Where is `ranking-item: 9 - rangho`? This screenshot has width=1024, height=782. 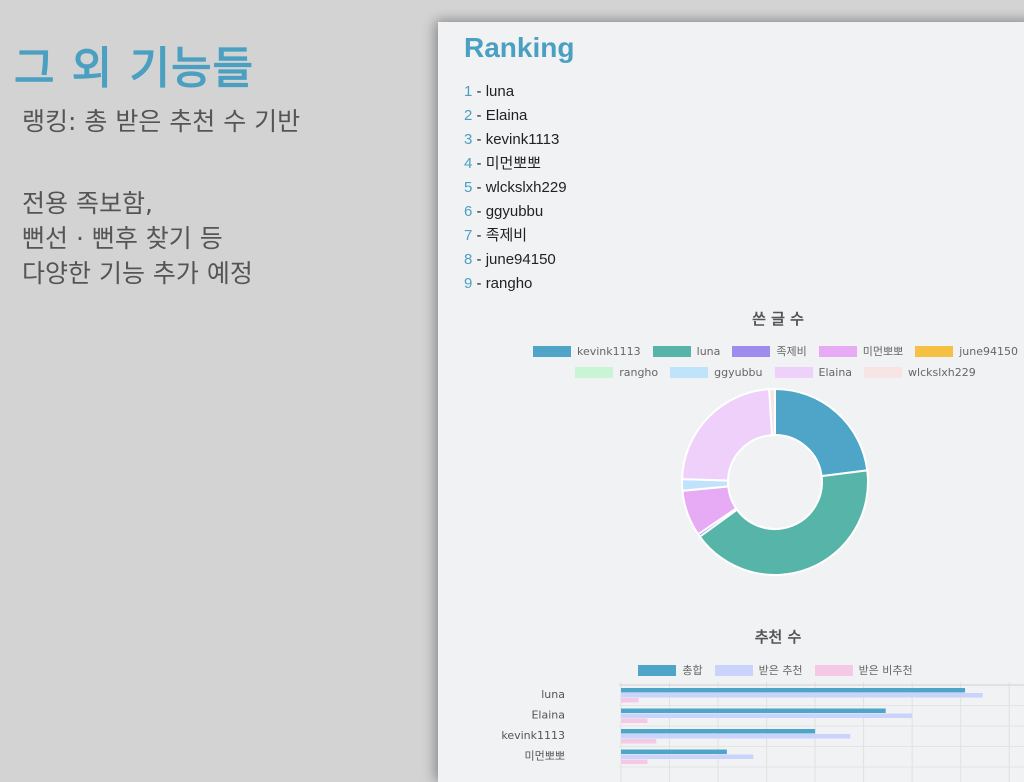
ranking-item: 9 - rangho is located at coordinates (515, 284).